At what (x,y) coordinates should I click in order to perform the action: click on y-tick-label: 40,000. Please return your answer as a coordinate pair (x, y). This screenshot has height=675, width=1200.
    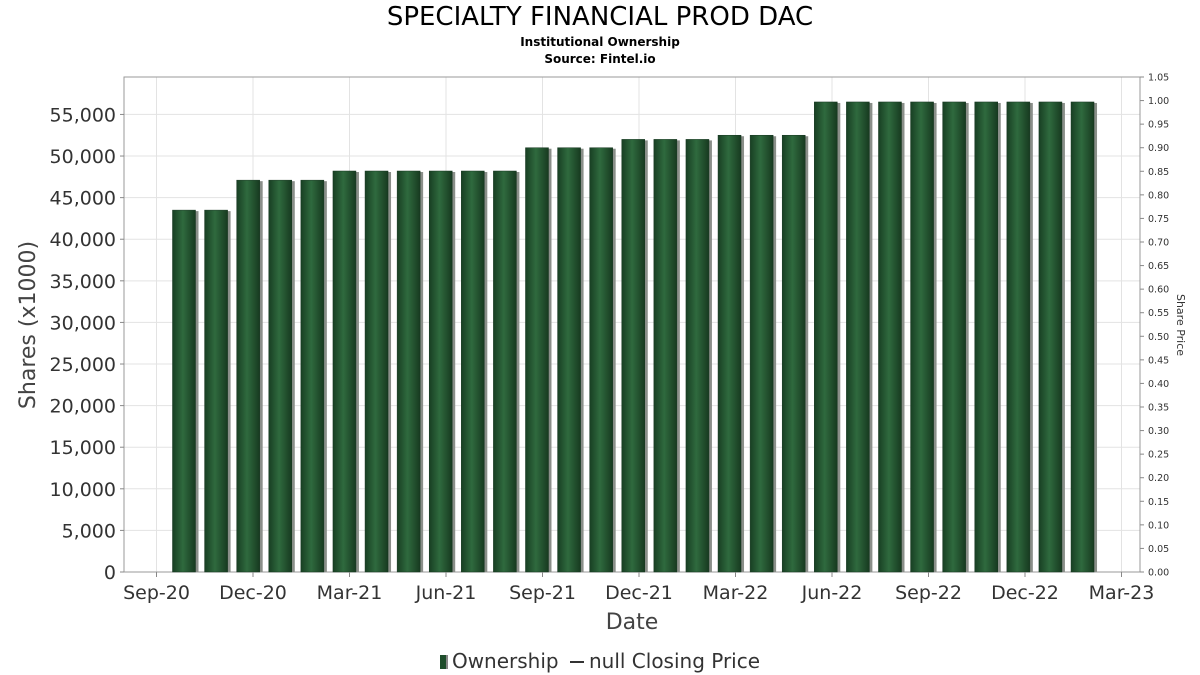
    Looking at the image, I should click on (83, 240).